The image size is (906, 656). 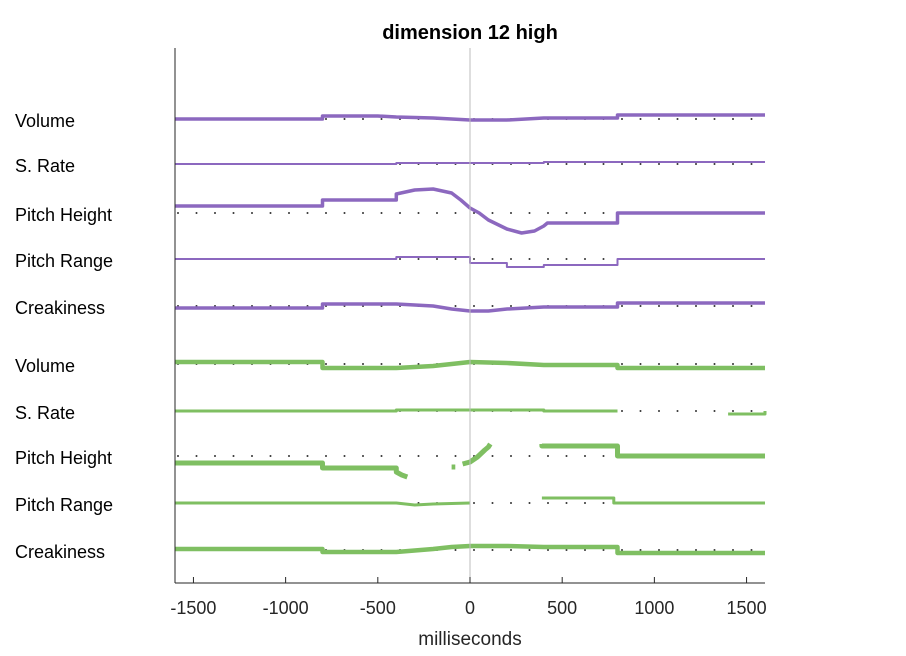 What do you see at coordinates (390, 211) in the screenshot?
I see `row-pitch-height-2: Pitch Height` at bounding box center [390, 211].